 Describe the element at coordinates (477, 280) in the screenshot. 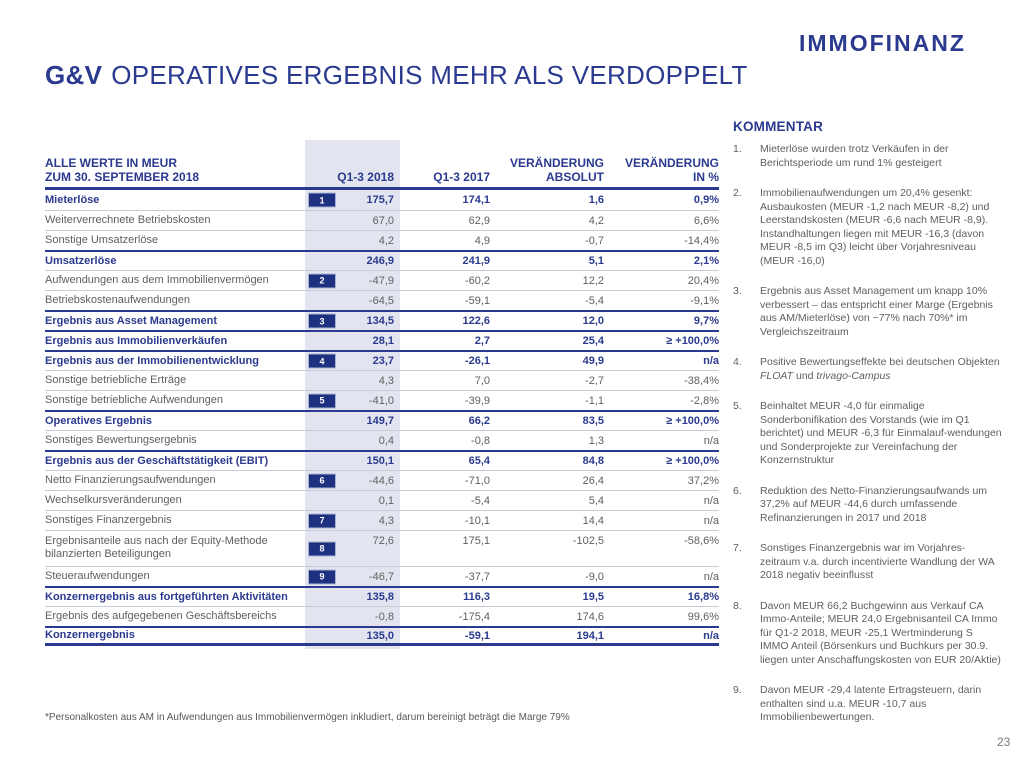

I see `value-q1-3-2017: -60,2` at that location.